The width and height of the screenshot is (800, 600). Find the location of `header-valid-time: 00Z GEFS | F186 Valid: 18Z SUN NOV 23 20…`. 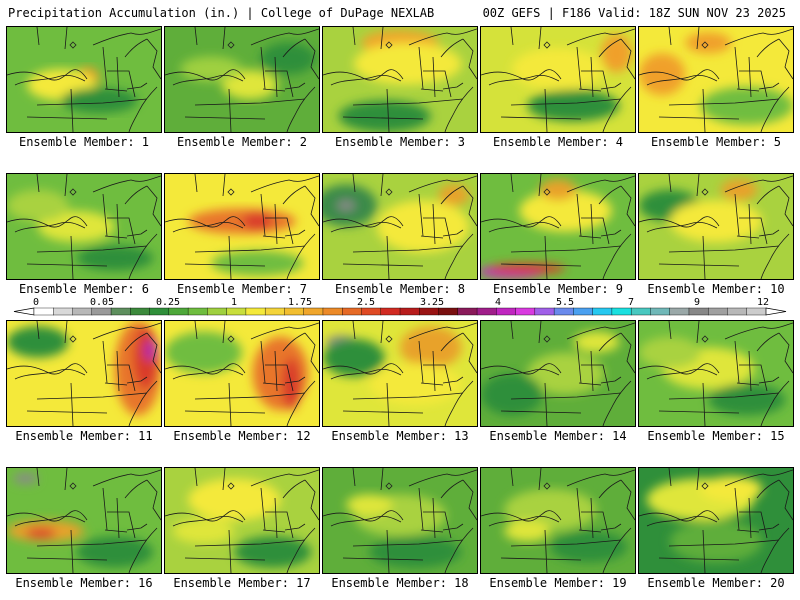

header-valid-time: 00Z GEFS | F186 Valid: 18Z SUN NOV 23 20… is located at coordinates (634, 13).